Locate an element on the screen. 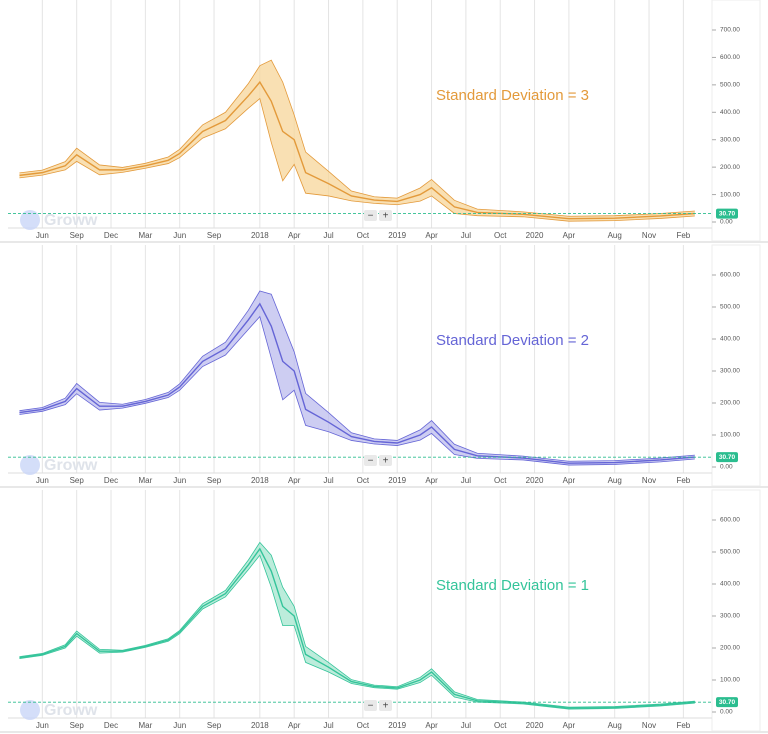 This screenshot has width=768, height=734. y-tick-label: 700.00 is located at coordinates (730, 30).